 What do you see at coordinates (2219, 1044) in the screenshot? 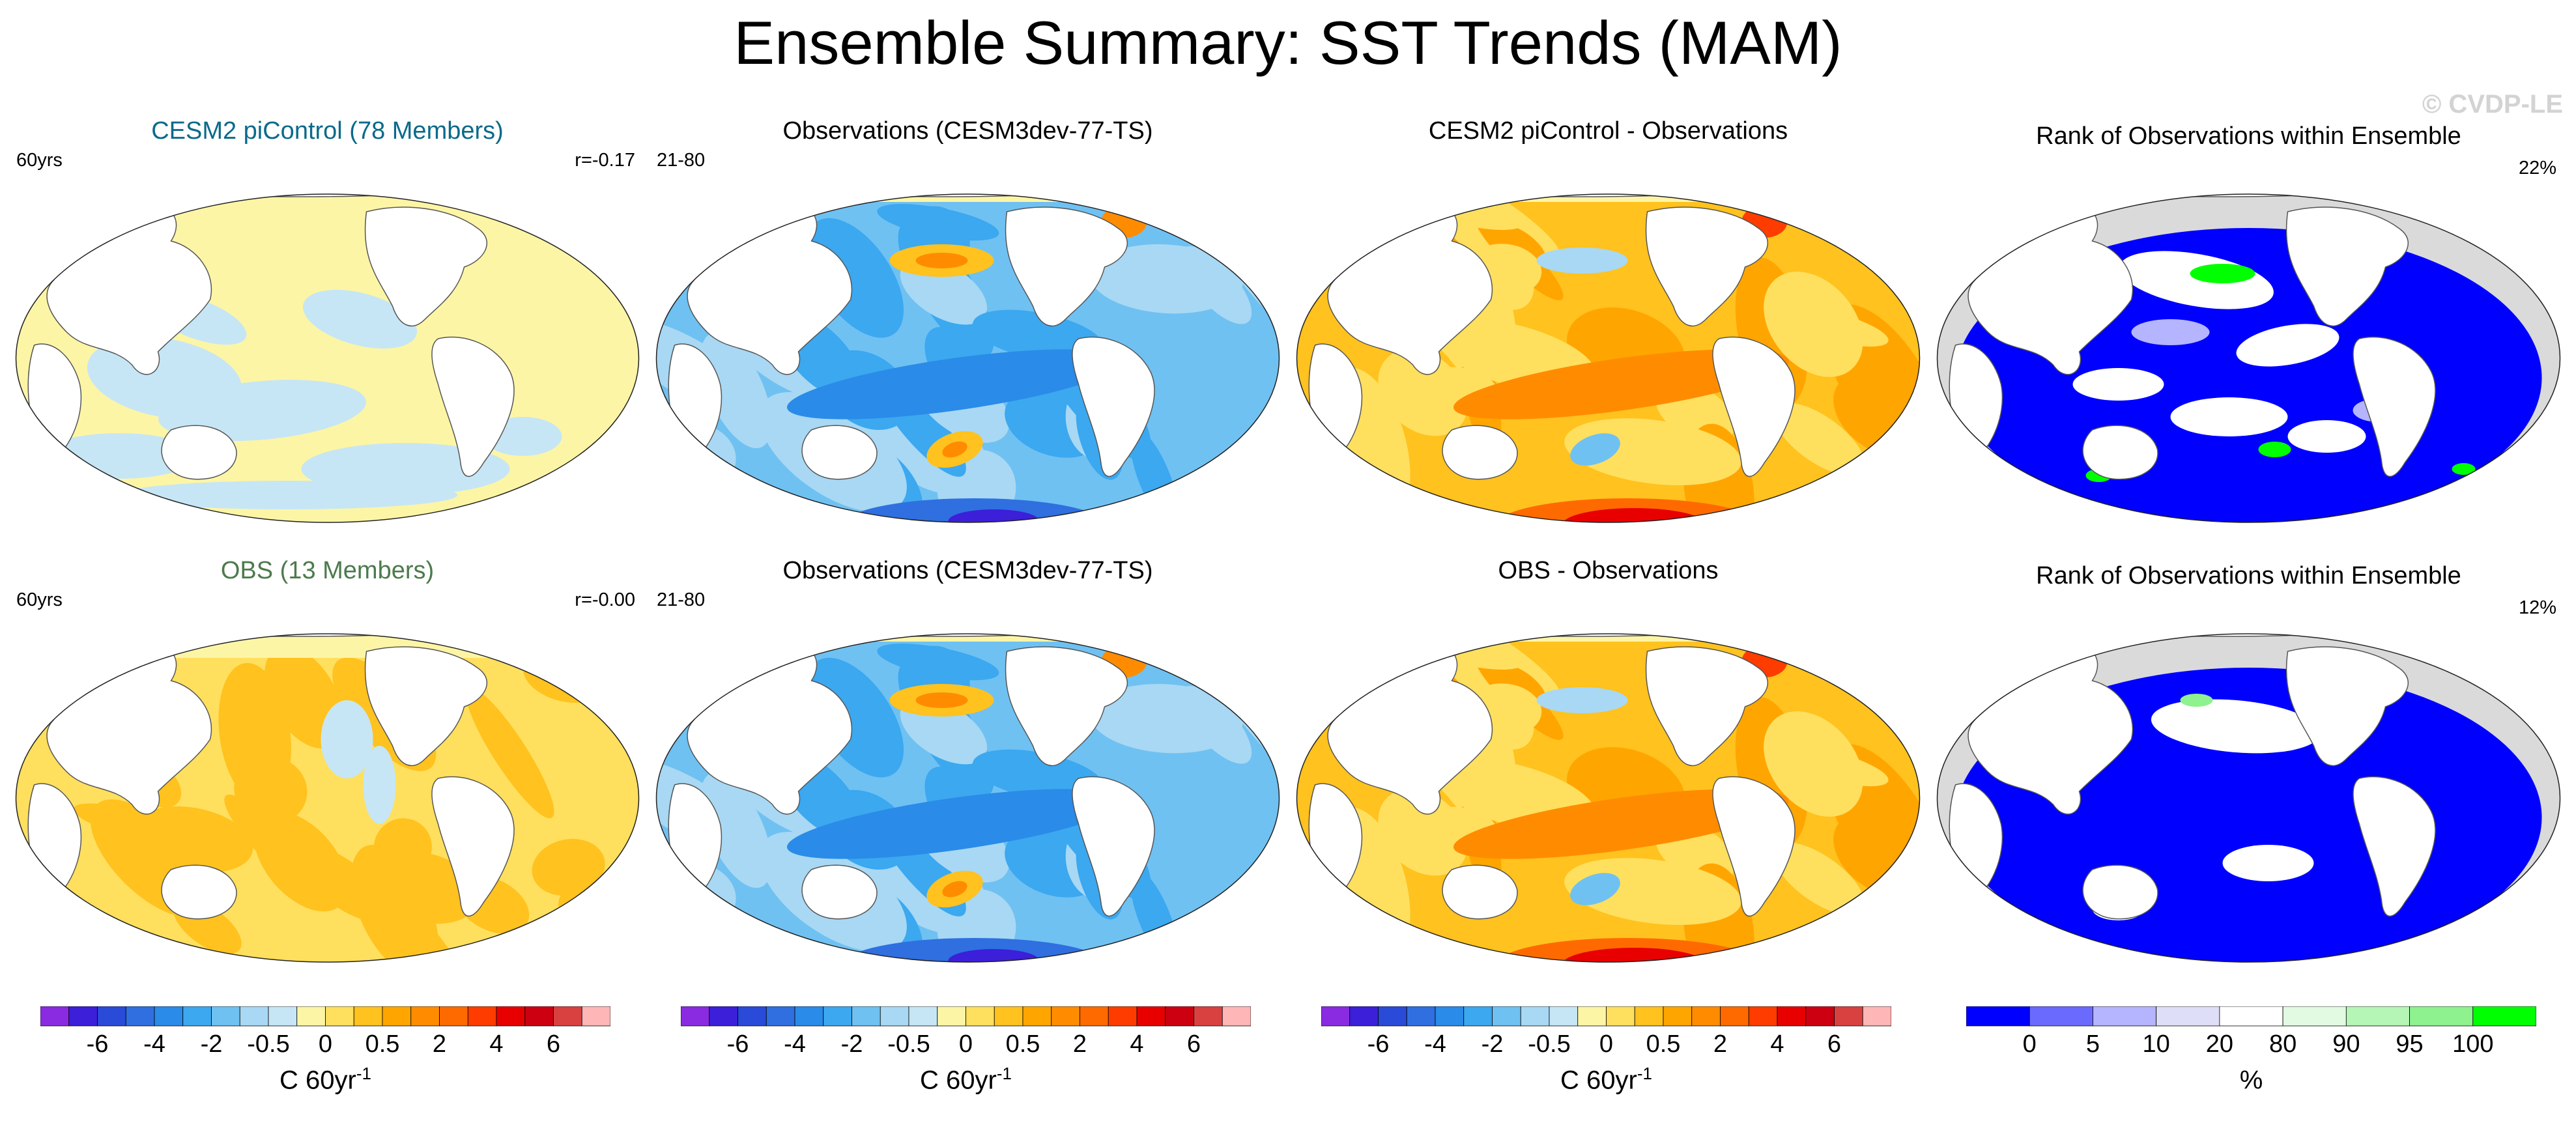
I see `colorbar-tick-label: 20` at bounding box center [2219, 1044].